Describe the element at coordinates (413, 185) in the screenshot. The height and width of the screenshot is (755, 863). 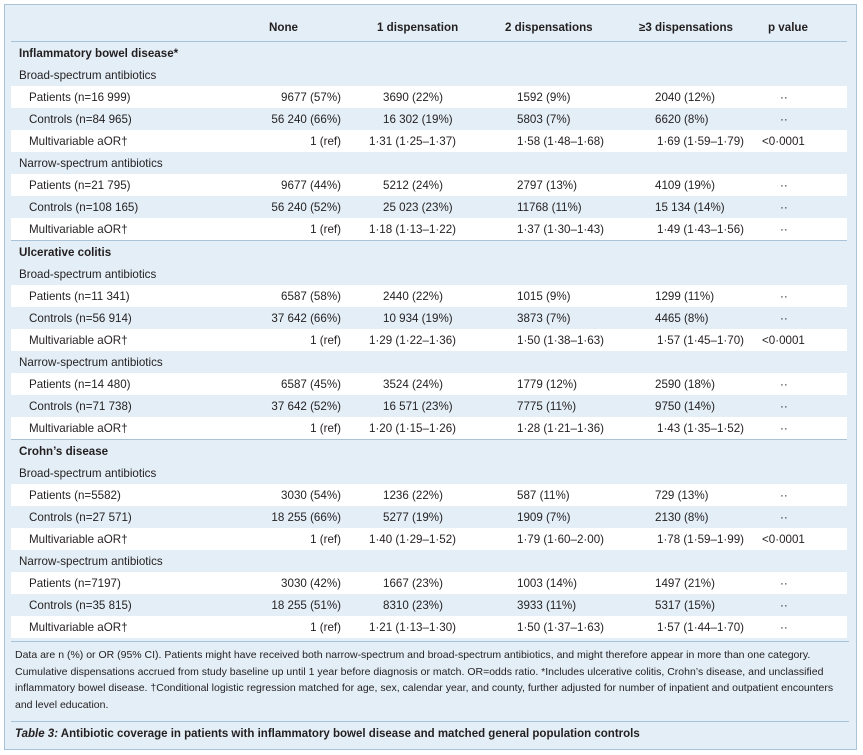
I see `cell-1-dispensation: 5212 (24%)` at that location.